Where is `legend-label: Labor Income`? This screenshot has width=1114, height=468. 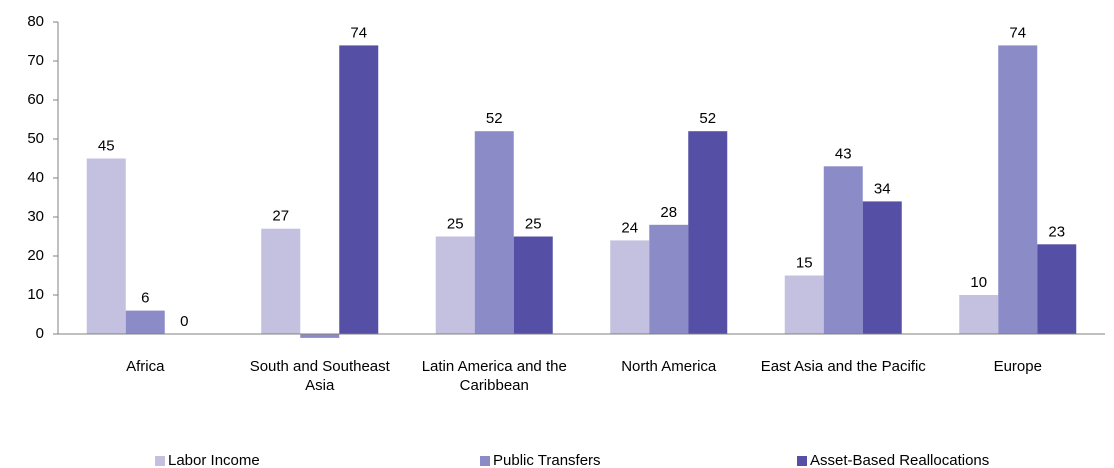 legend-label: Labor Income is located at coordinates (214, 460).